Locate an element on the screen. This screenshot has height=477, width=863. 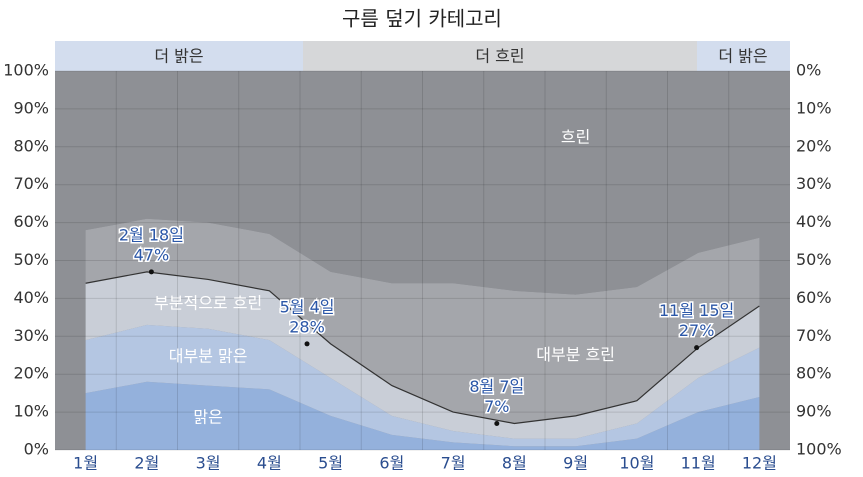
y2-tick-label: 60% is located at coordinates (814, 297).